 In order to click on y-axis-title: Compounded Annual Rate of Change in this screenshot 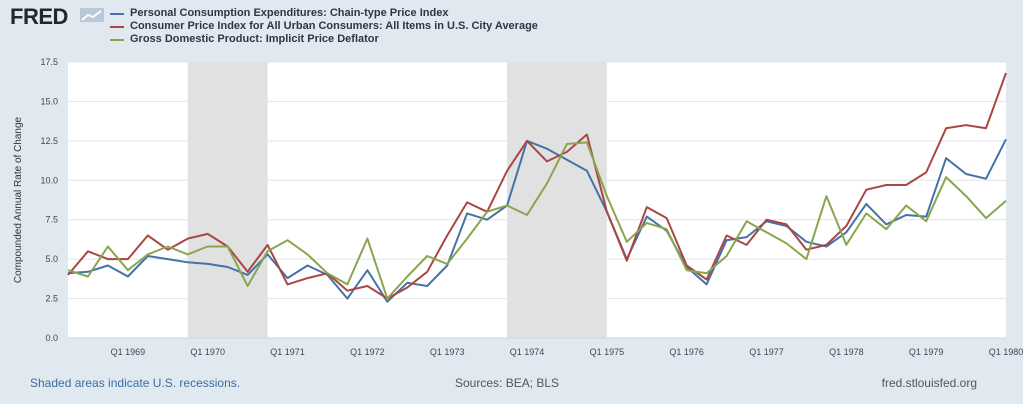, I will do `click(18, 199)`.